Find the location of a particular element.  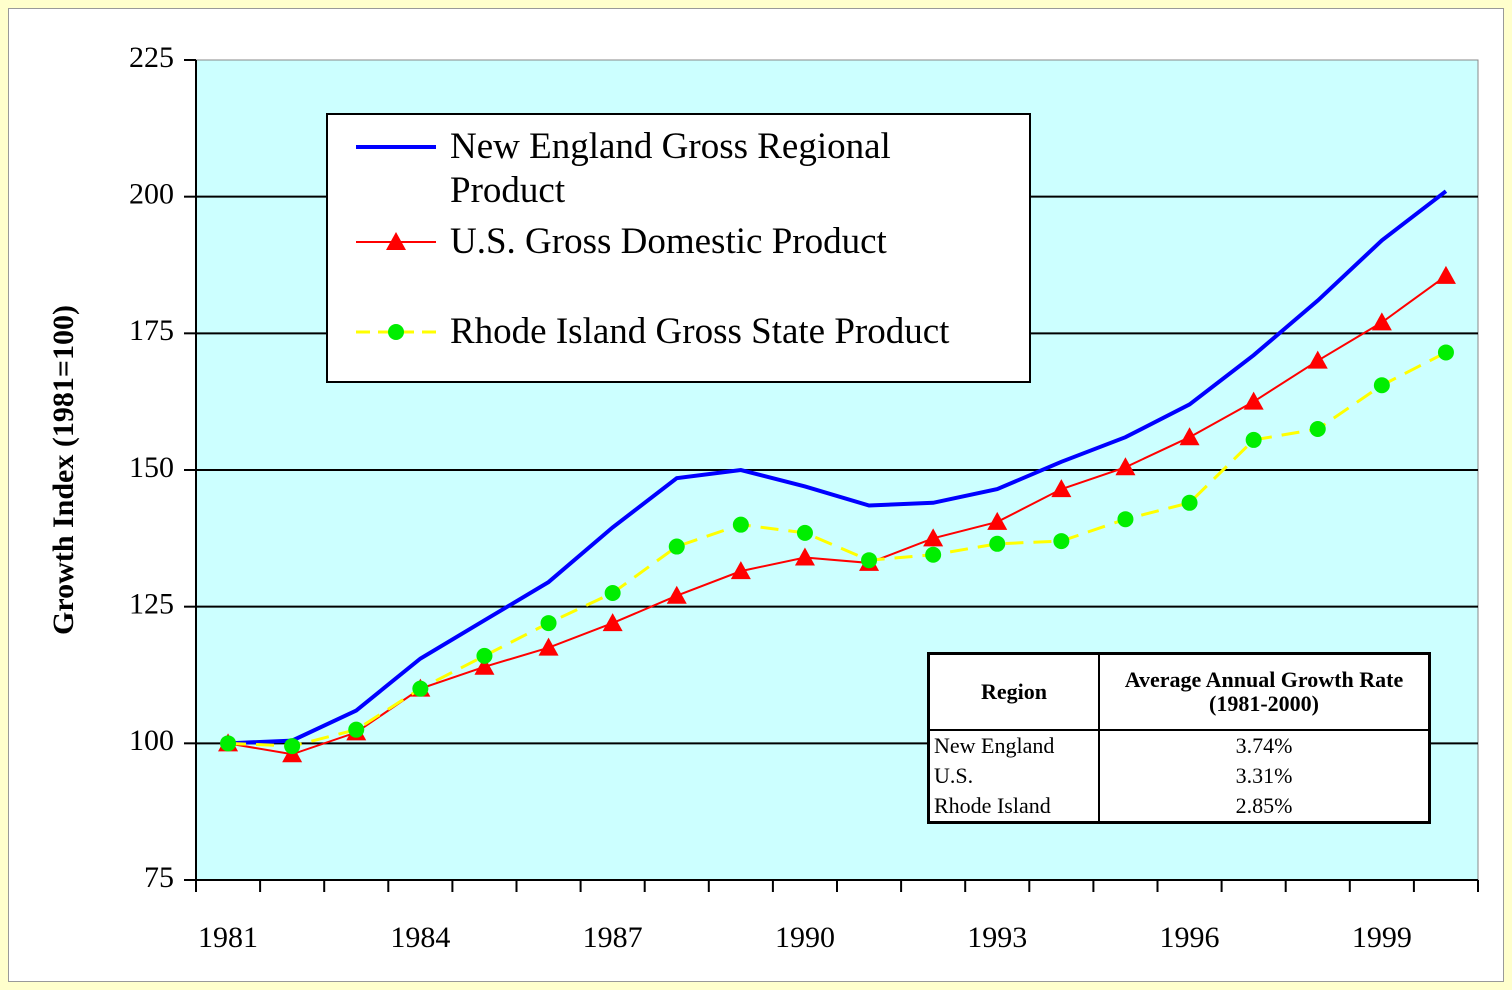

table-row: U.S. 3.31% is located at coordinates (1179, 776).